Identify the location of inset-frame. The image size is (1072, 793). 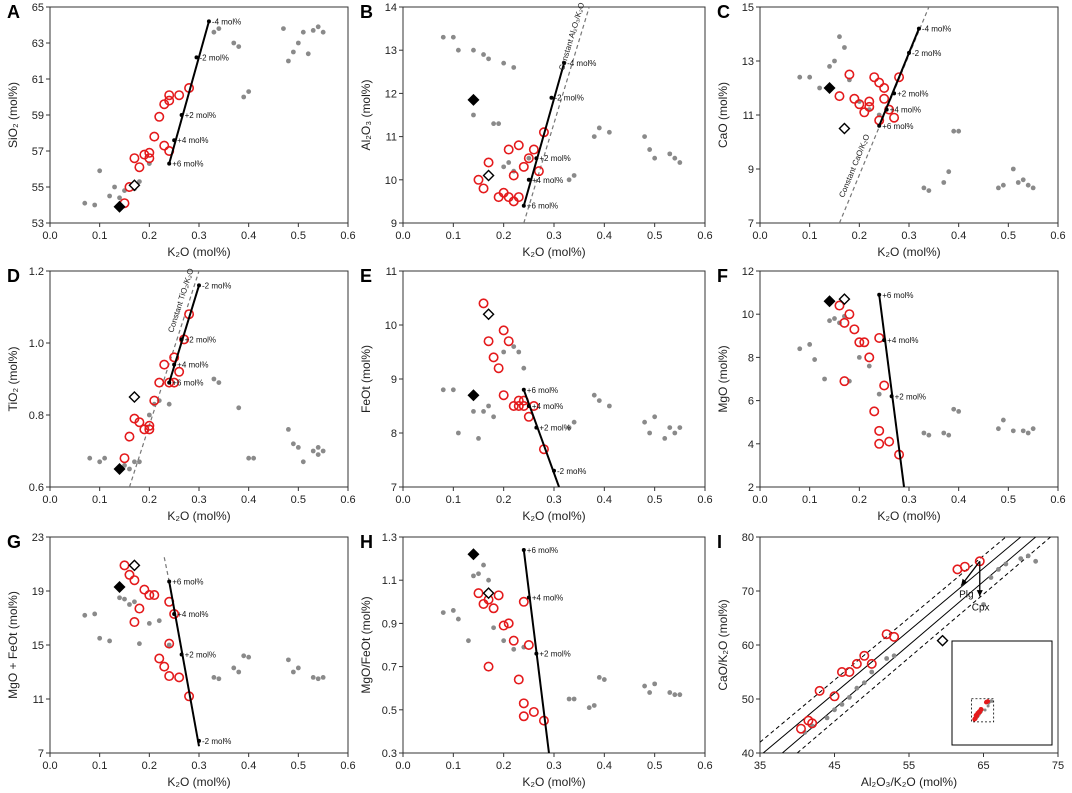
(1002, 693).